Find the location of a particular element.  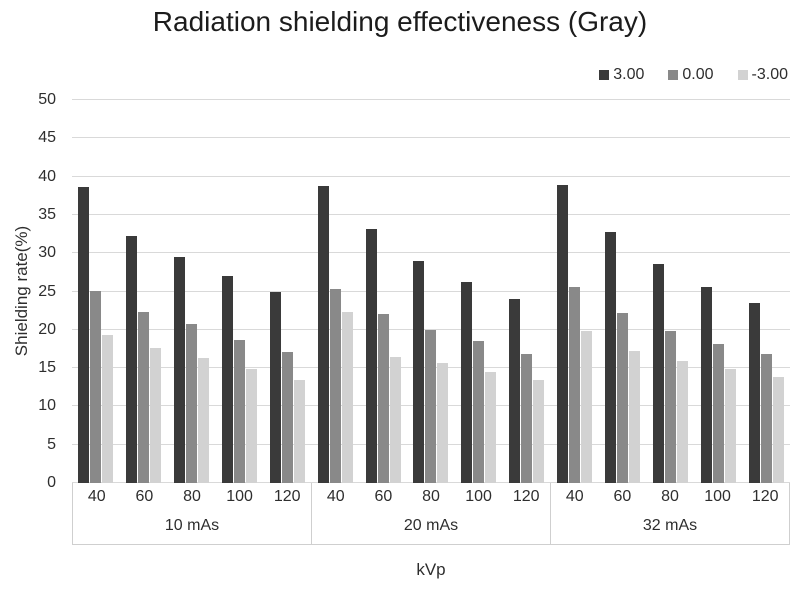

x-section-10-mAs: 40 60 80 100 120 10 mAs is located at coordinates (192, 513).